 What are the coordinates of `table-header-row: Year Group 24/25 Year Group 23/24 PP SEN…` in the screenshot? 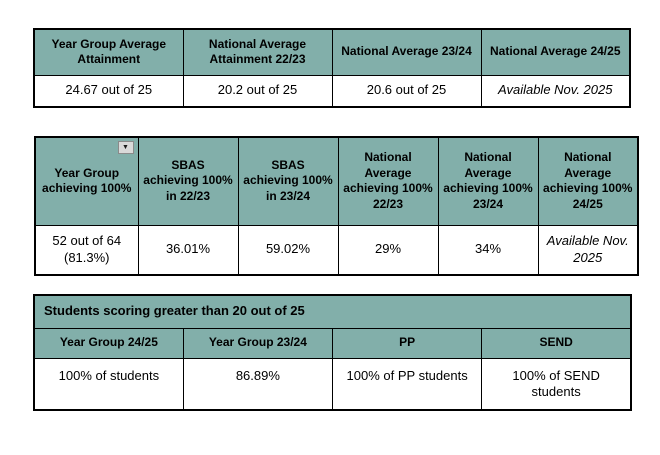 It's located at (332, 343).